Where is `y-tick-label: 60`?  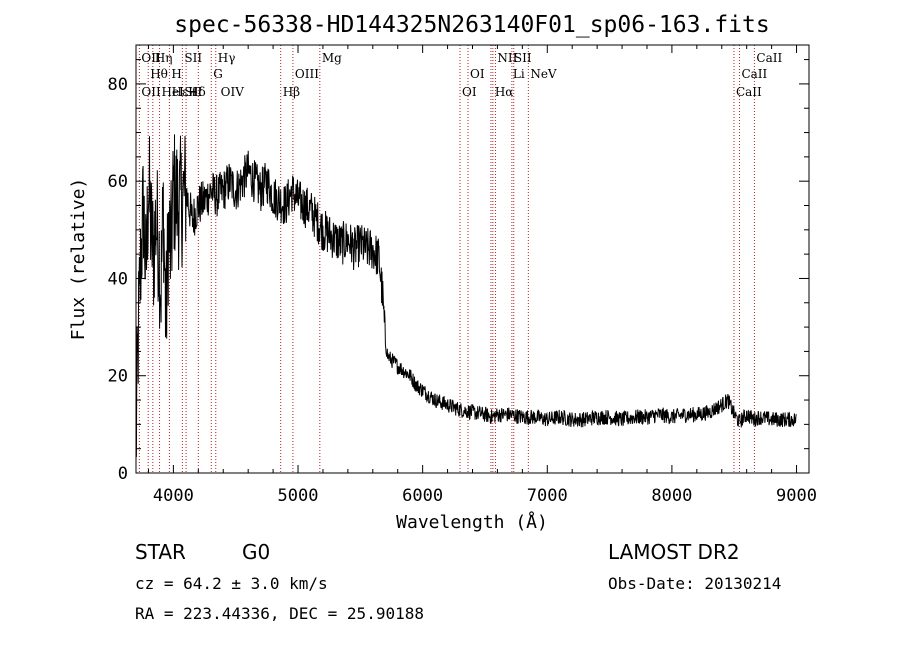
y-tick-label: 60 is located at coordinates (118, 182).